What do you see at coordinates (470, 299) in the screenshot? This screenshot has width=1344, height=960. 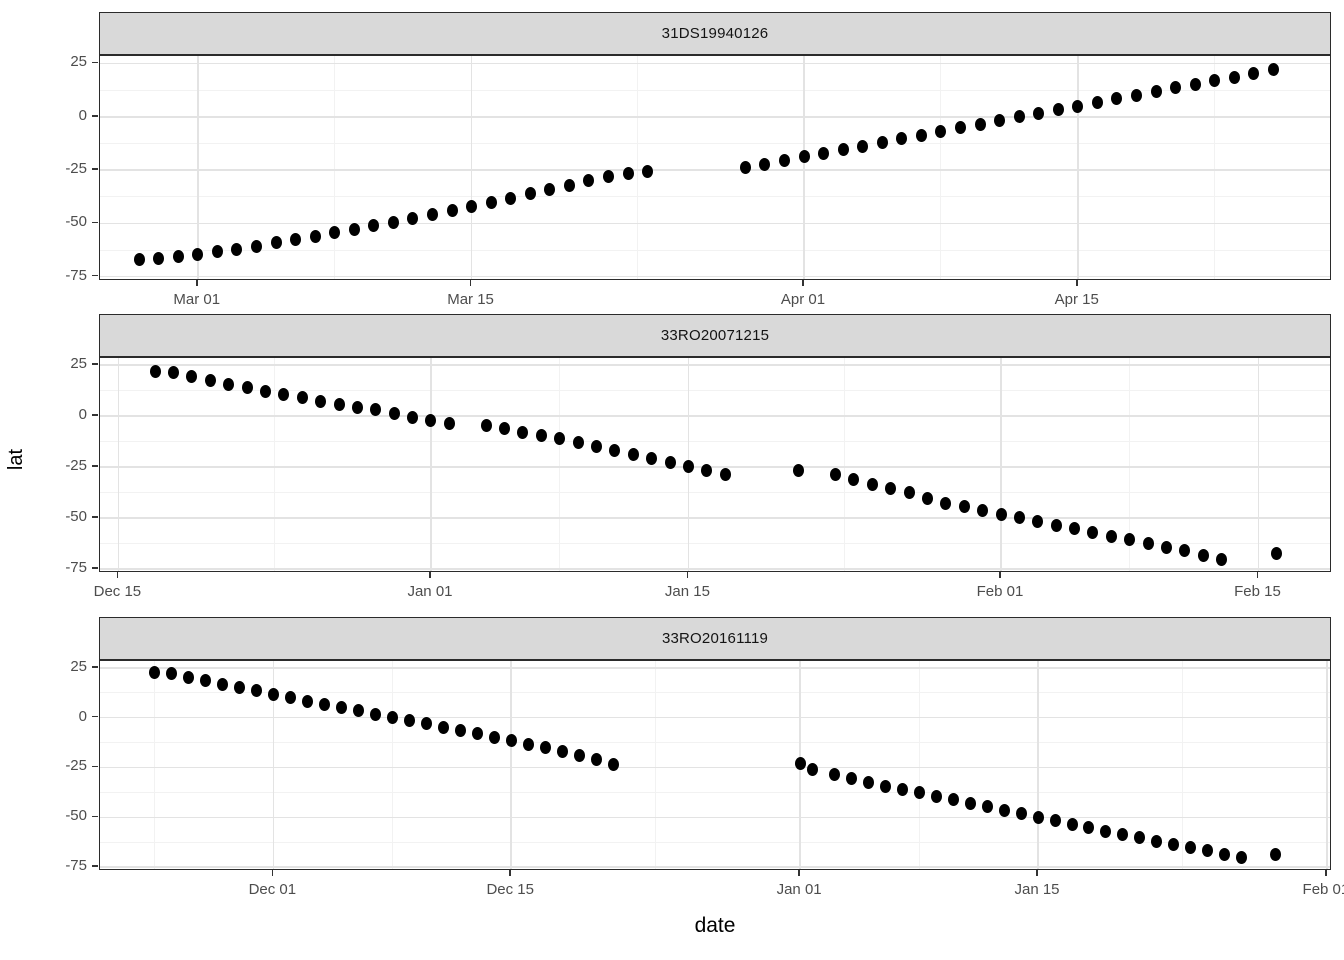 I see `x-tick-label: Mar 15` at bounding box center [470, 299].